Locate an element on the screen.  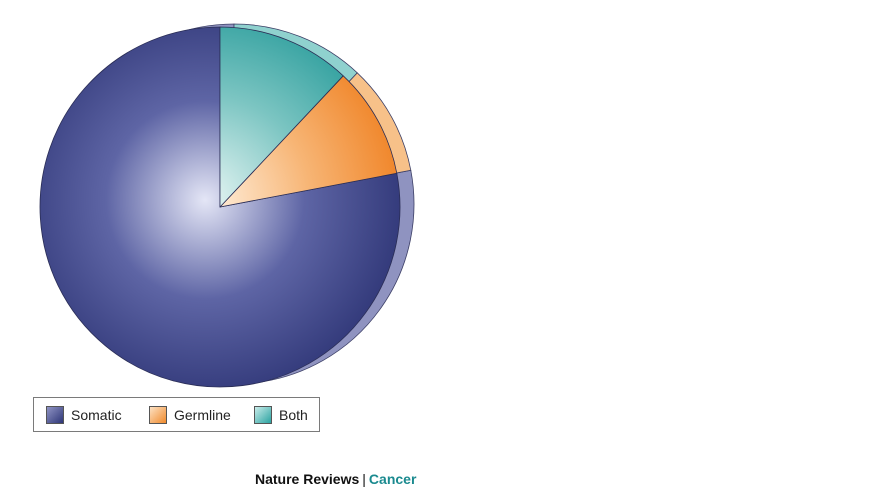
pie-slice-both is located at coordinates (281, 117).